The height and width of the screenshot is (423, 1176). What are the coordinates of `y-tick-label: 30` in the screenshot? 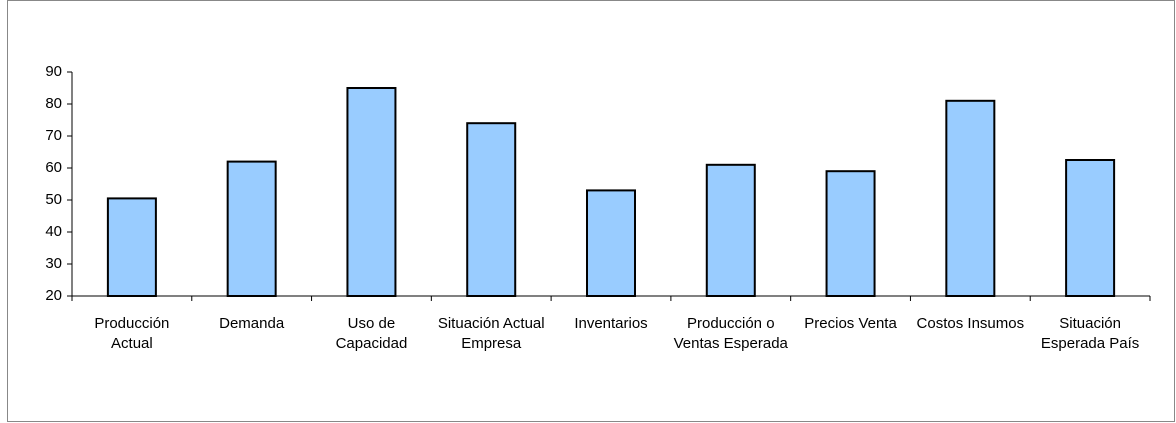 It's located at (53, 263).